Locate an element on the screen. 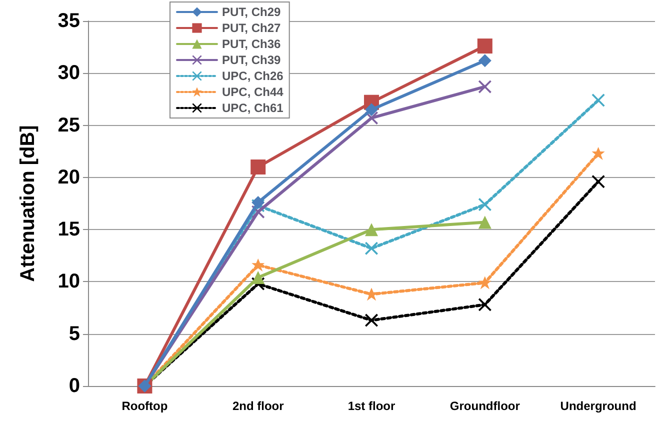 This screenshot has height=432, width=657. legend-label: UPC, Ch61 is located at coordinates (253, 108).